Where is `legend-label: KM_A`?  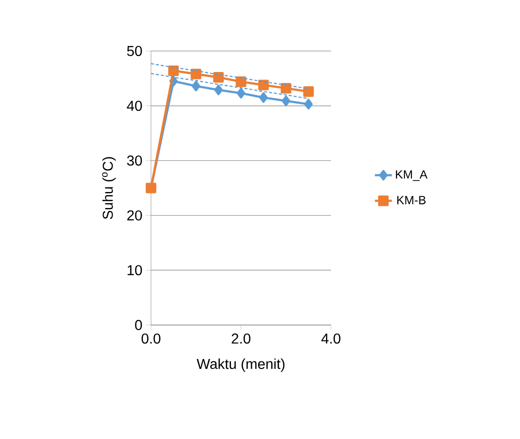
legend-label: KM_A is located at coordinates (412, 175).